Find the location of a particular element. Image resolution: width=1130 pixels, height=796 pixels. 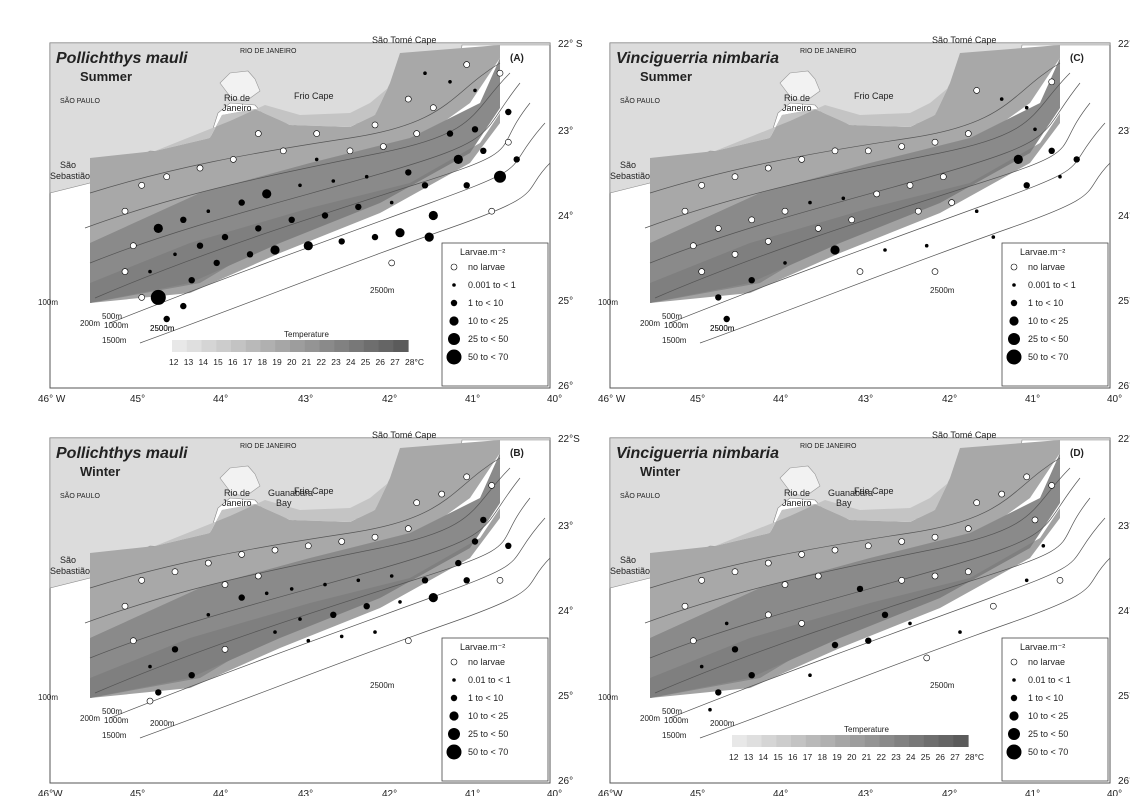

isobath-label: 500m is located at coordinates (672, 316).